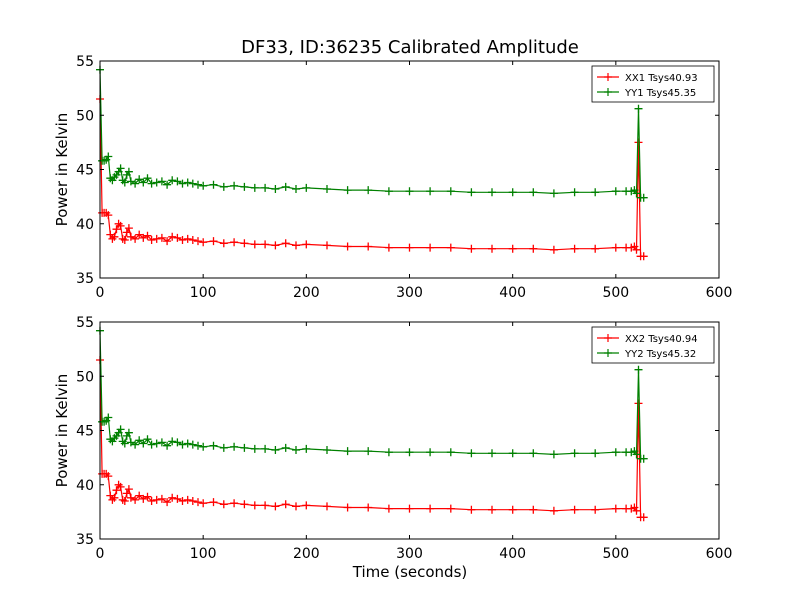 The width and height of the screenshot is (800, 600). What do you see at coordinates (660, 93) in the screenshot?
I see `legend-label: YY1 Tsys45.35` at bounding box center [660, 93].